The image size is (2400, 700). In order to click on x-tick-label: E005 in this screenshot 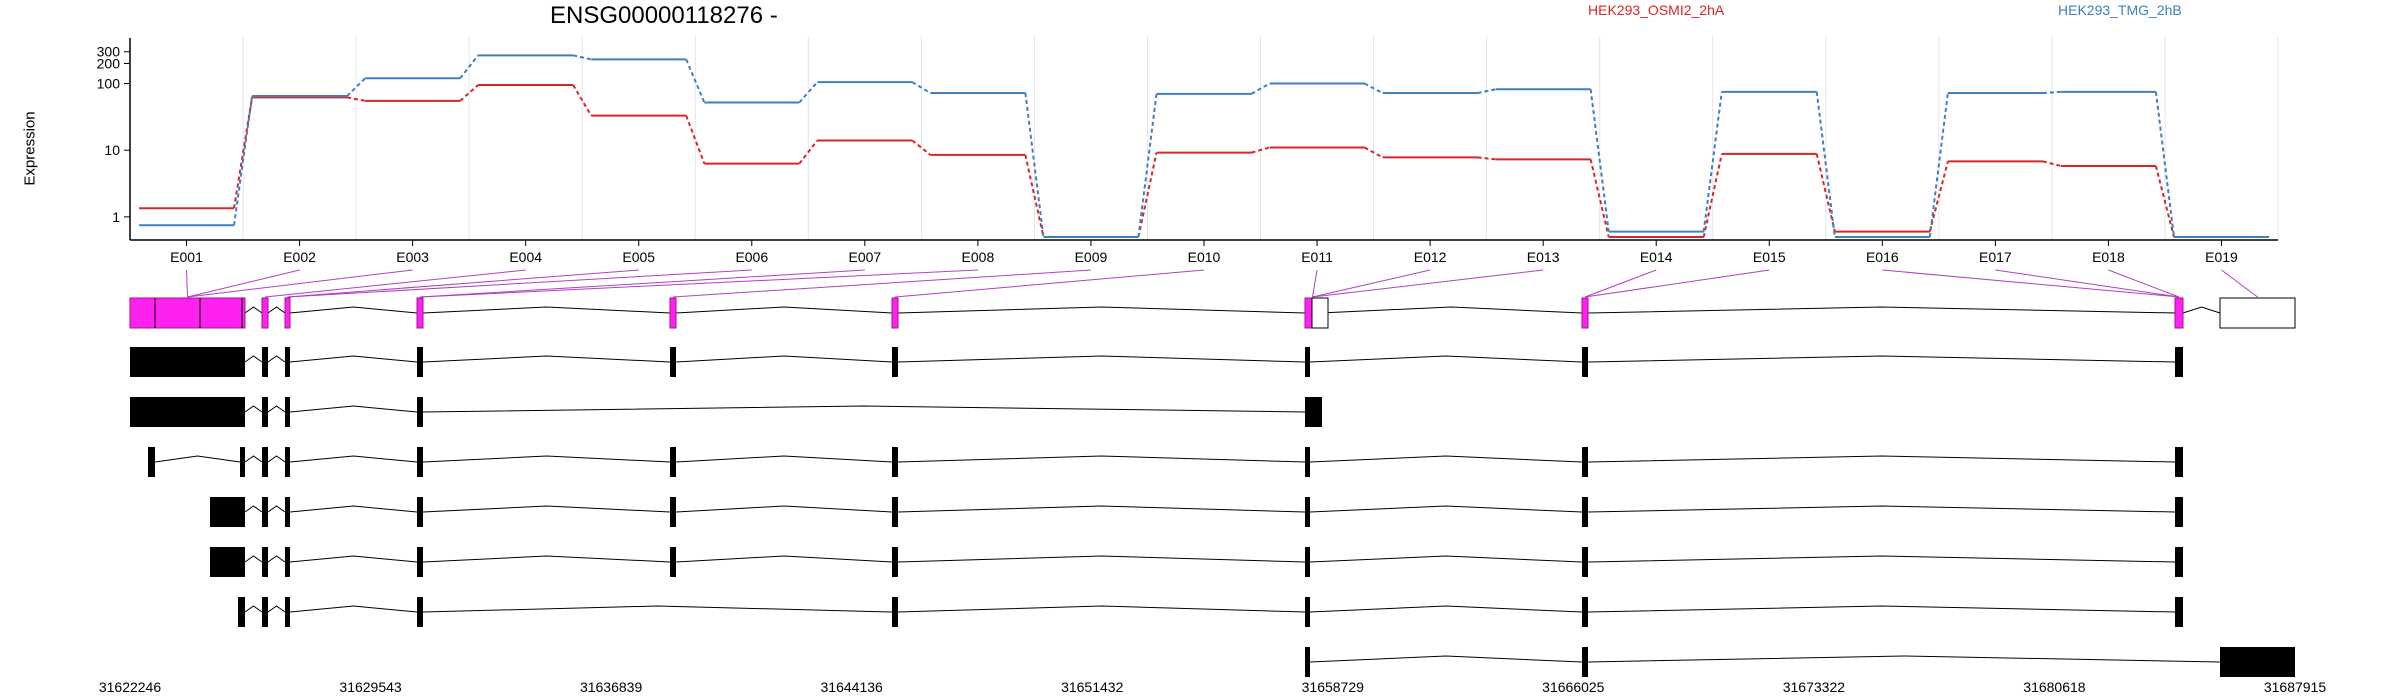, I will do `click(638, 257)`.